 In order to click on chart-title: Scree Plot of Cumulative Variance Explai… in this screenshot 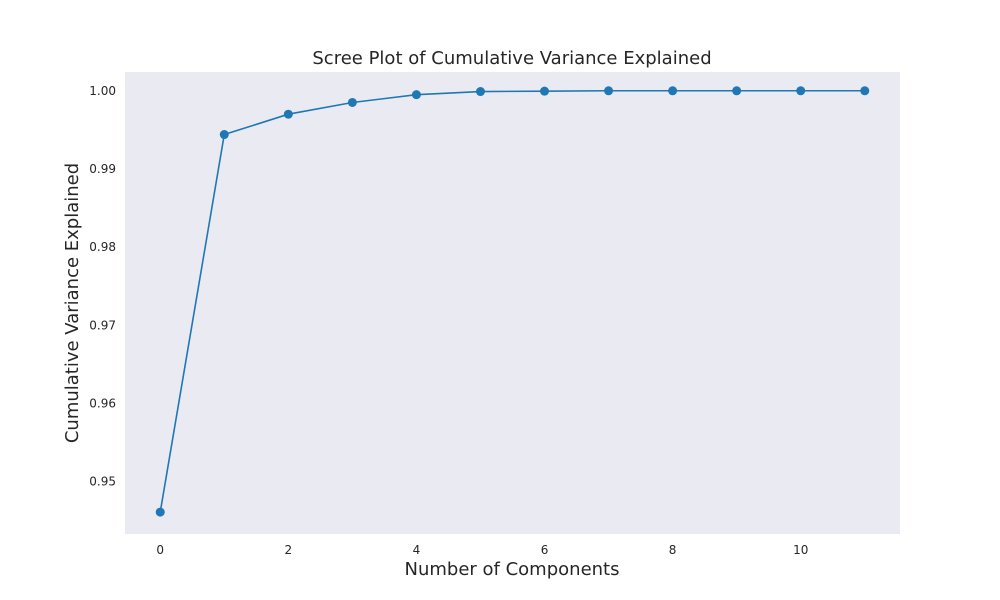, I will do `click(511, 58)`.